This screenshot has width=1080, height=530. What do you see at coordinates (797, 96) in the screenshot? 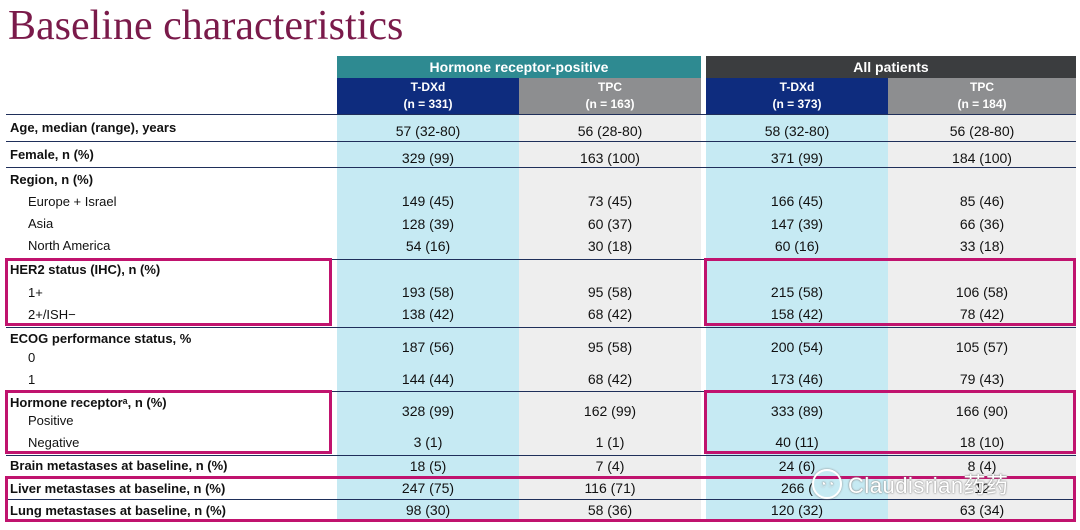
I see `arm-header-all-tdxd: T-DXd (n = 373)` at bounding box center [797, 96].